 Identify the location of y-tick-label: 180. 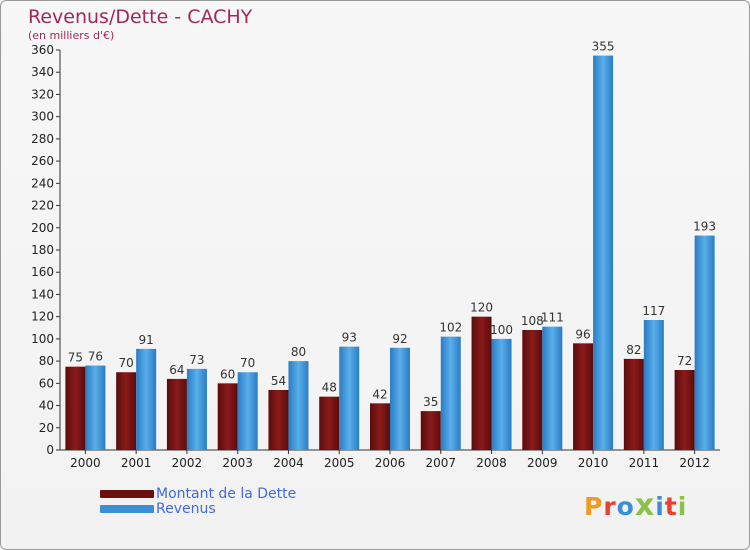
(42, 250).